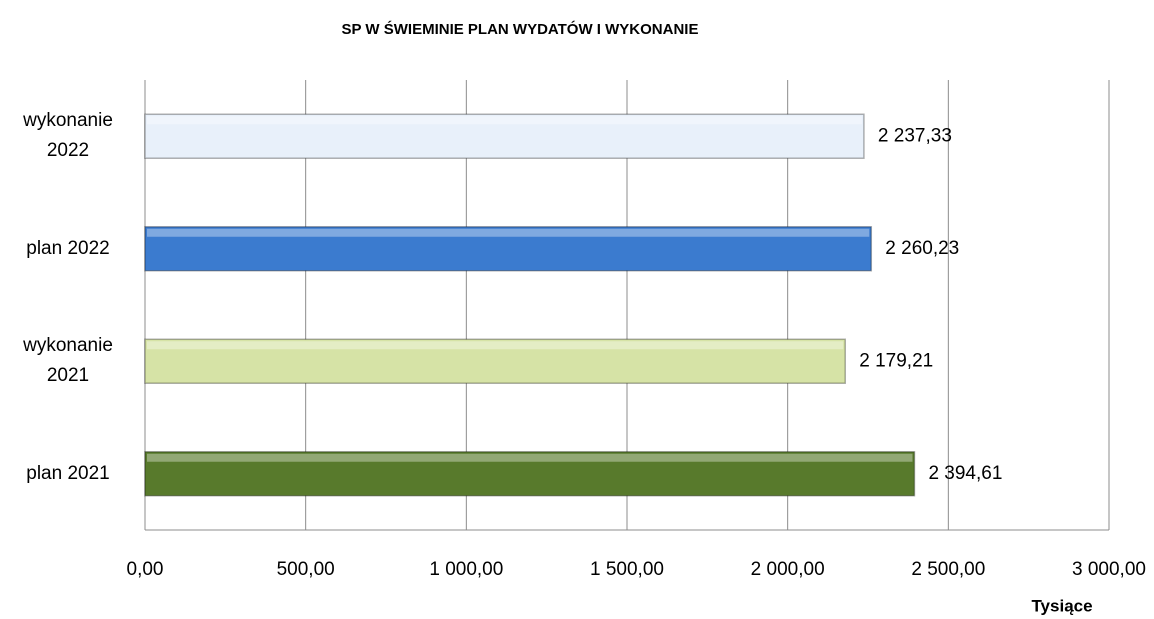 The image size is (1154, 619). Describe the element at coordinates (466, 569) in the screenshot. I see `x-tick-label: 1 000,00` at that location.